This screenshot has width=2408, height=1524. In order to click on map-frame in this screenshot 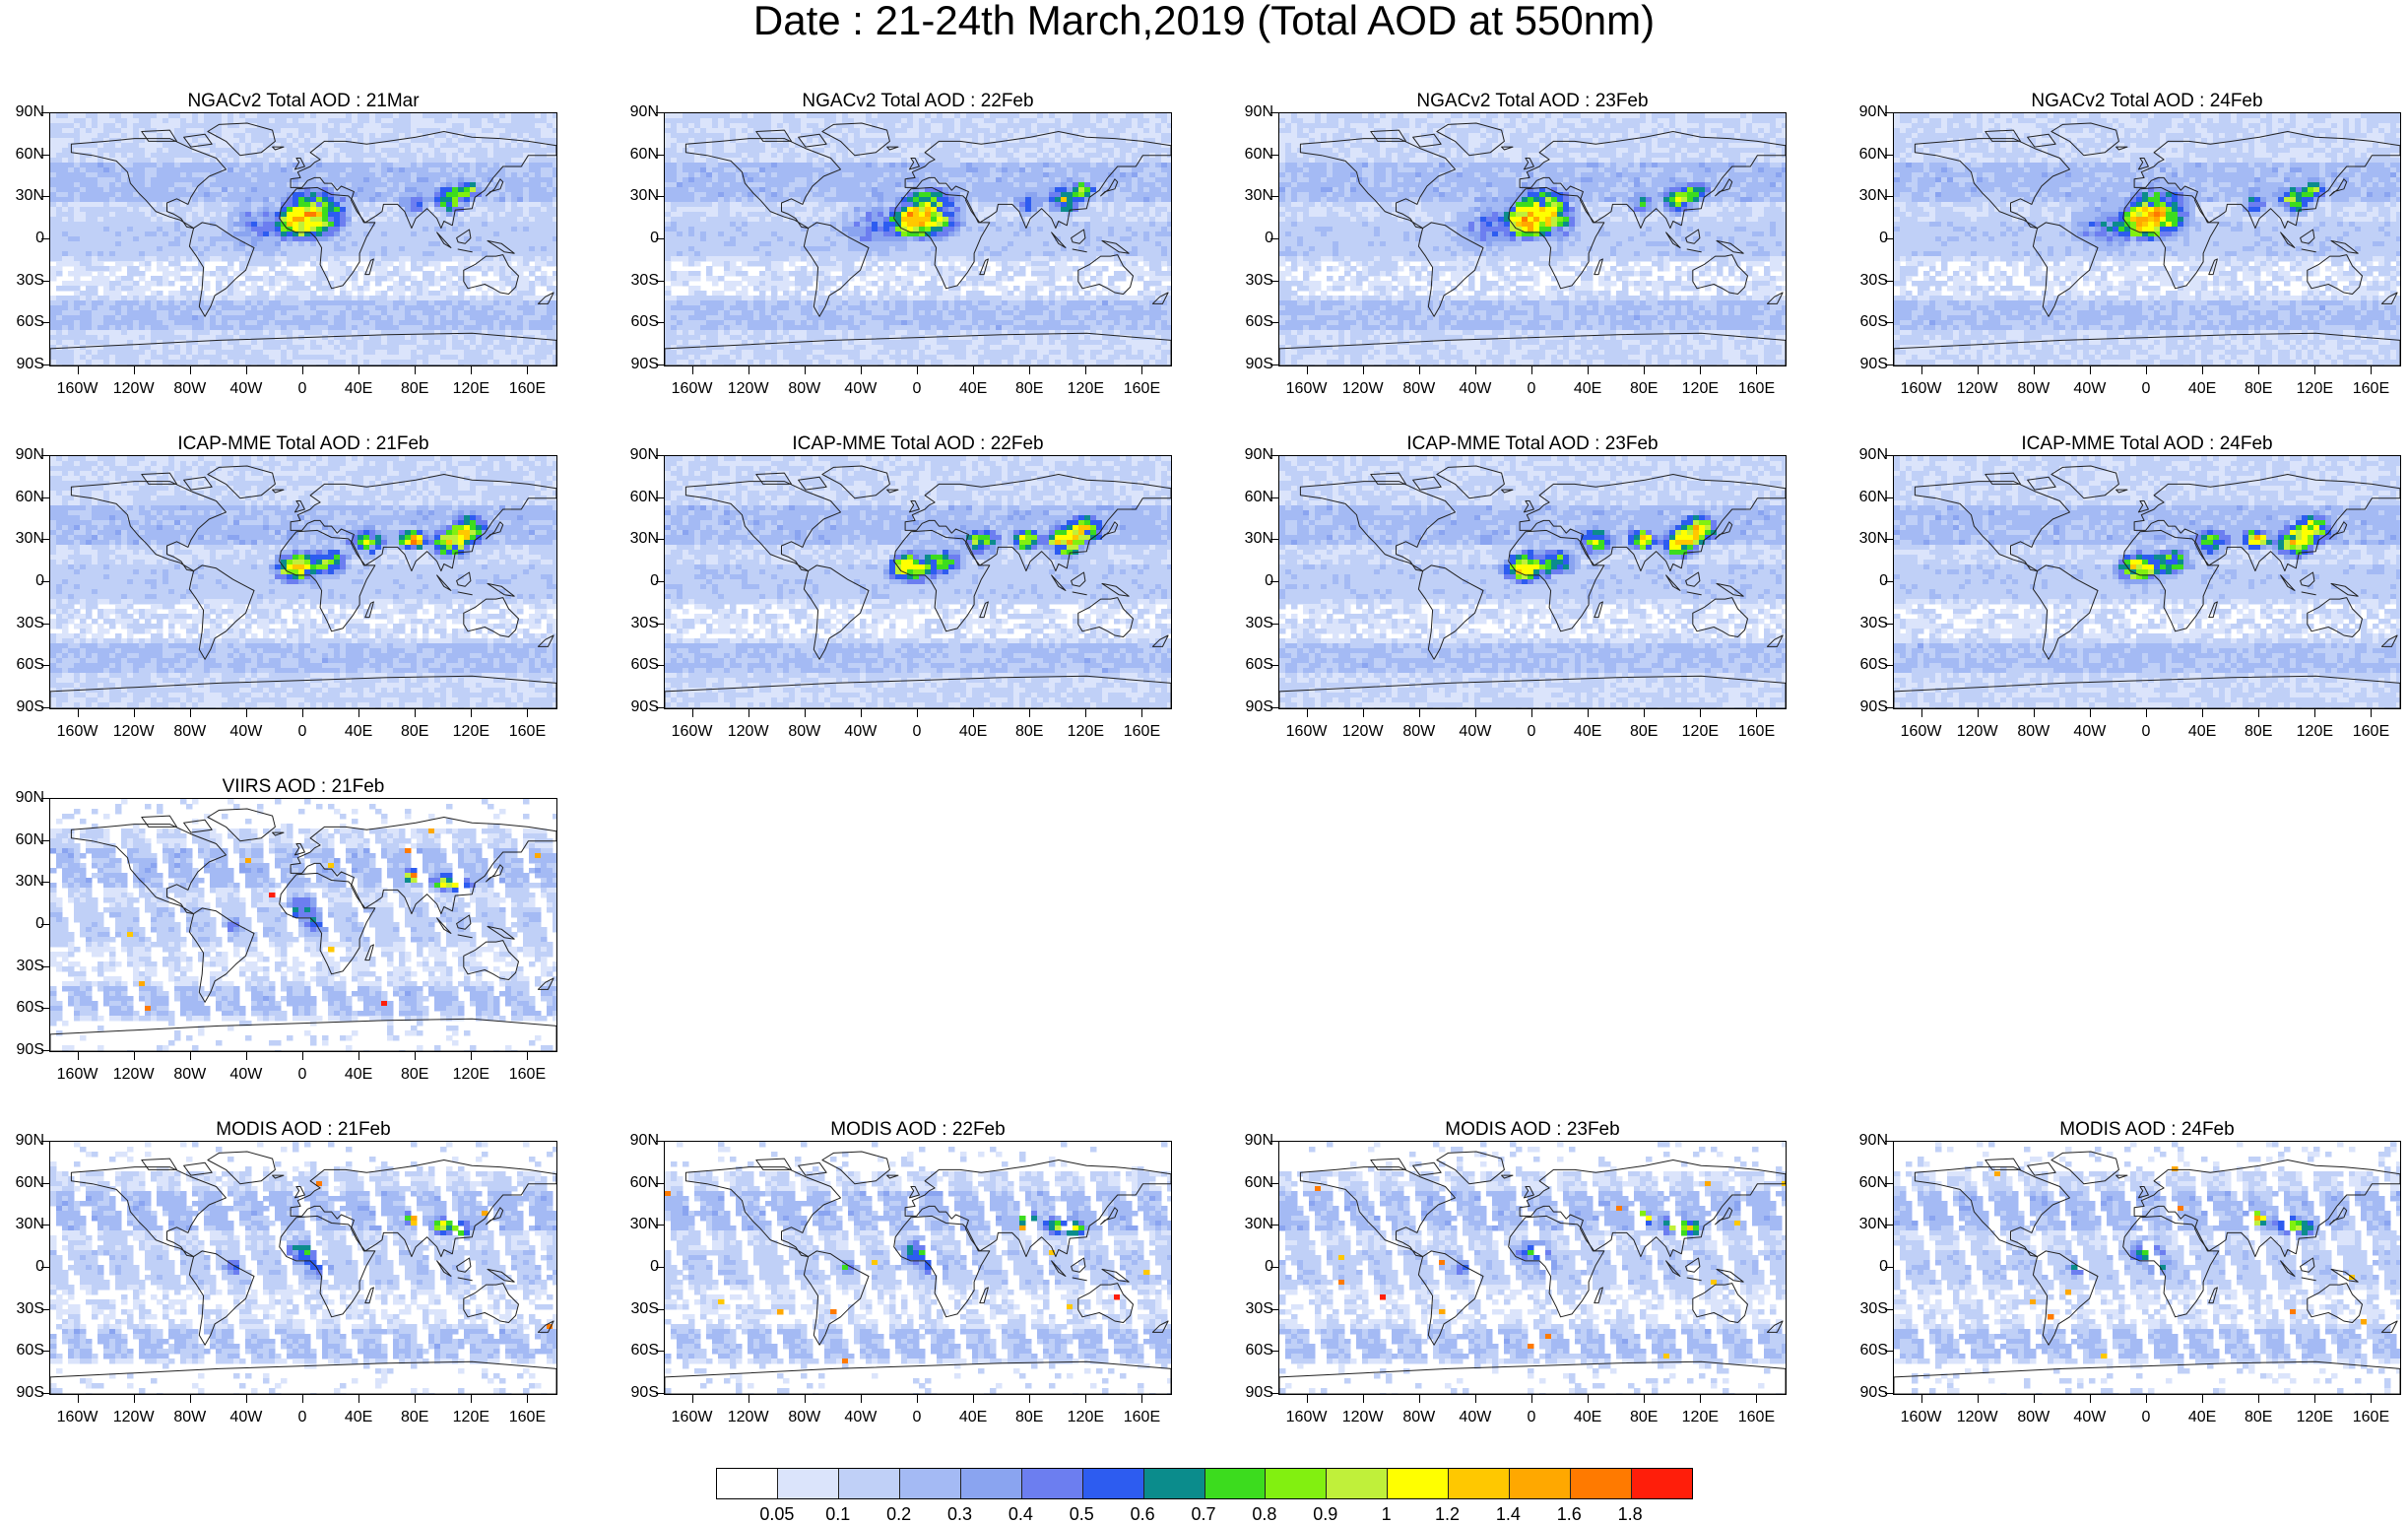, I will do `click(918, 239)`.